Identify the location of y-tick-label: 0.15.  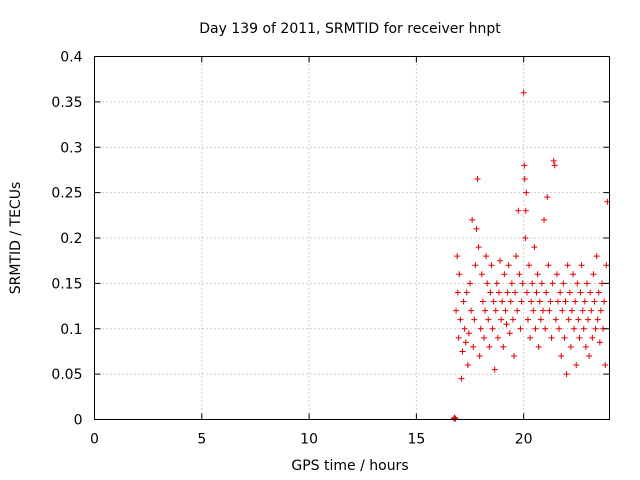
(66, 284).